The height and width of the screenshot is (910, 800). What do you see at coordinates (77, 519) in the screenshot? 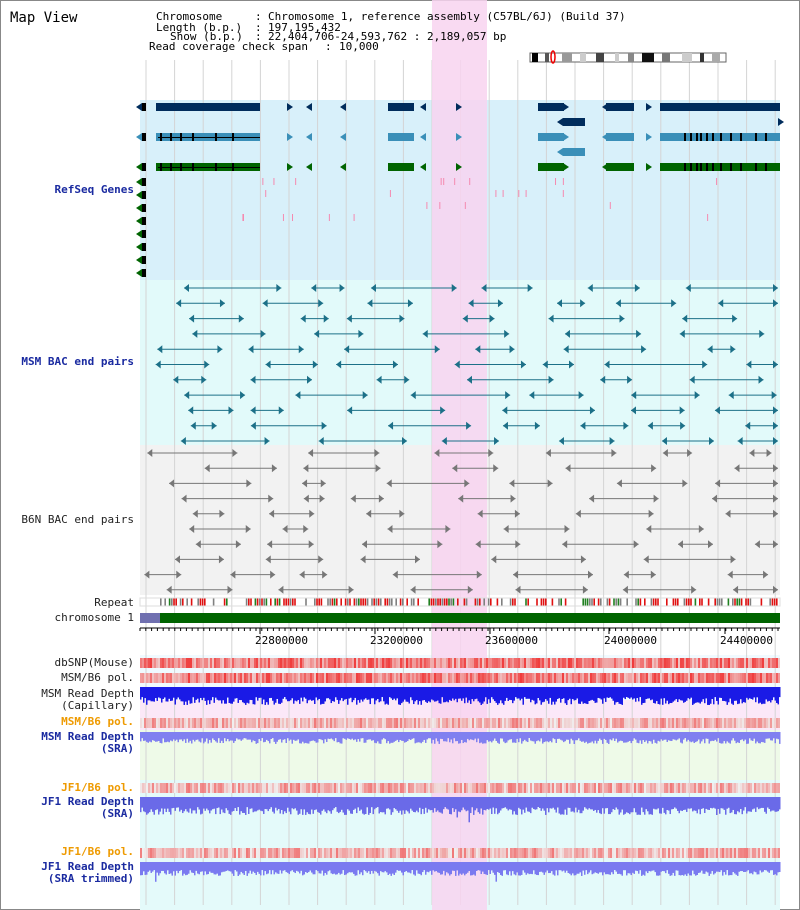
I see `track-label-b6n-bac: B6N BAC end pairs` at bounding box center [77, 519].